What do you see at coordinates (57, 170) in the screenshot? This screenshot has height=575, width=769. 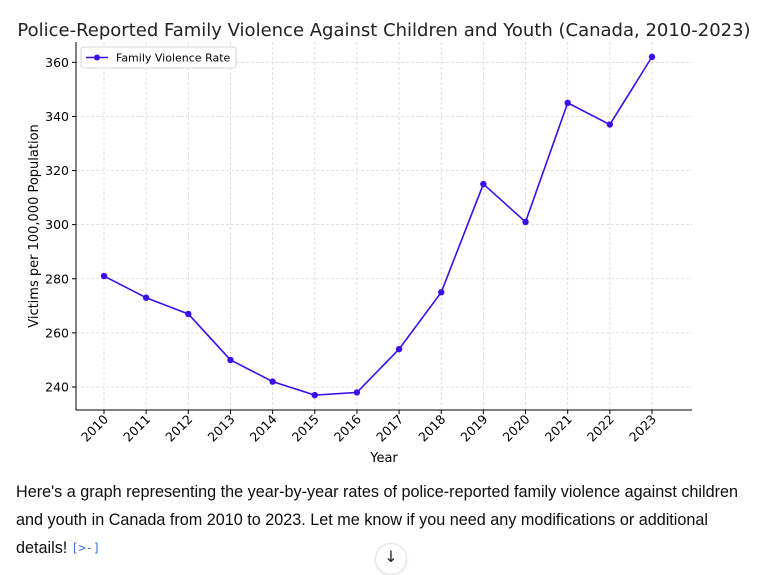 I see `y-tick-label: 320` at bounding box center [57, 170].